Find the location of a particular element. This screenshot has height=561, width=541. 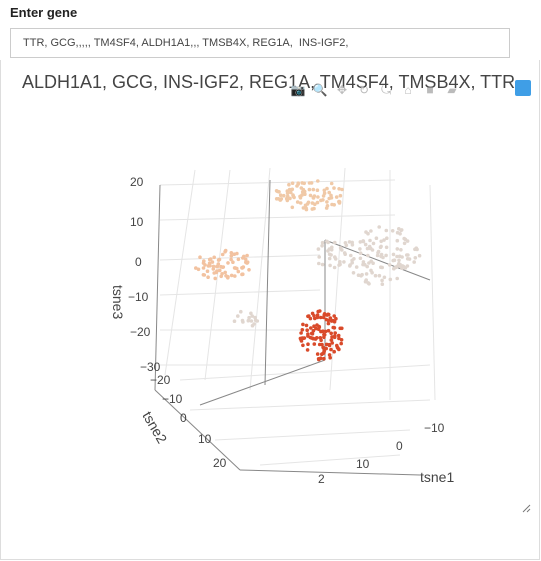

hover-icon: ▰ is located at coordinates (452, 90).